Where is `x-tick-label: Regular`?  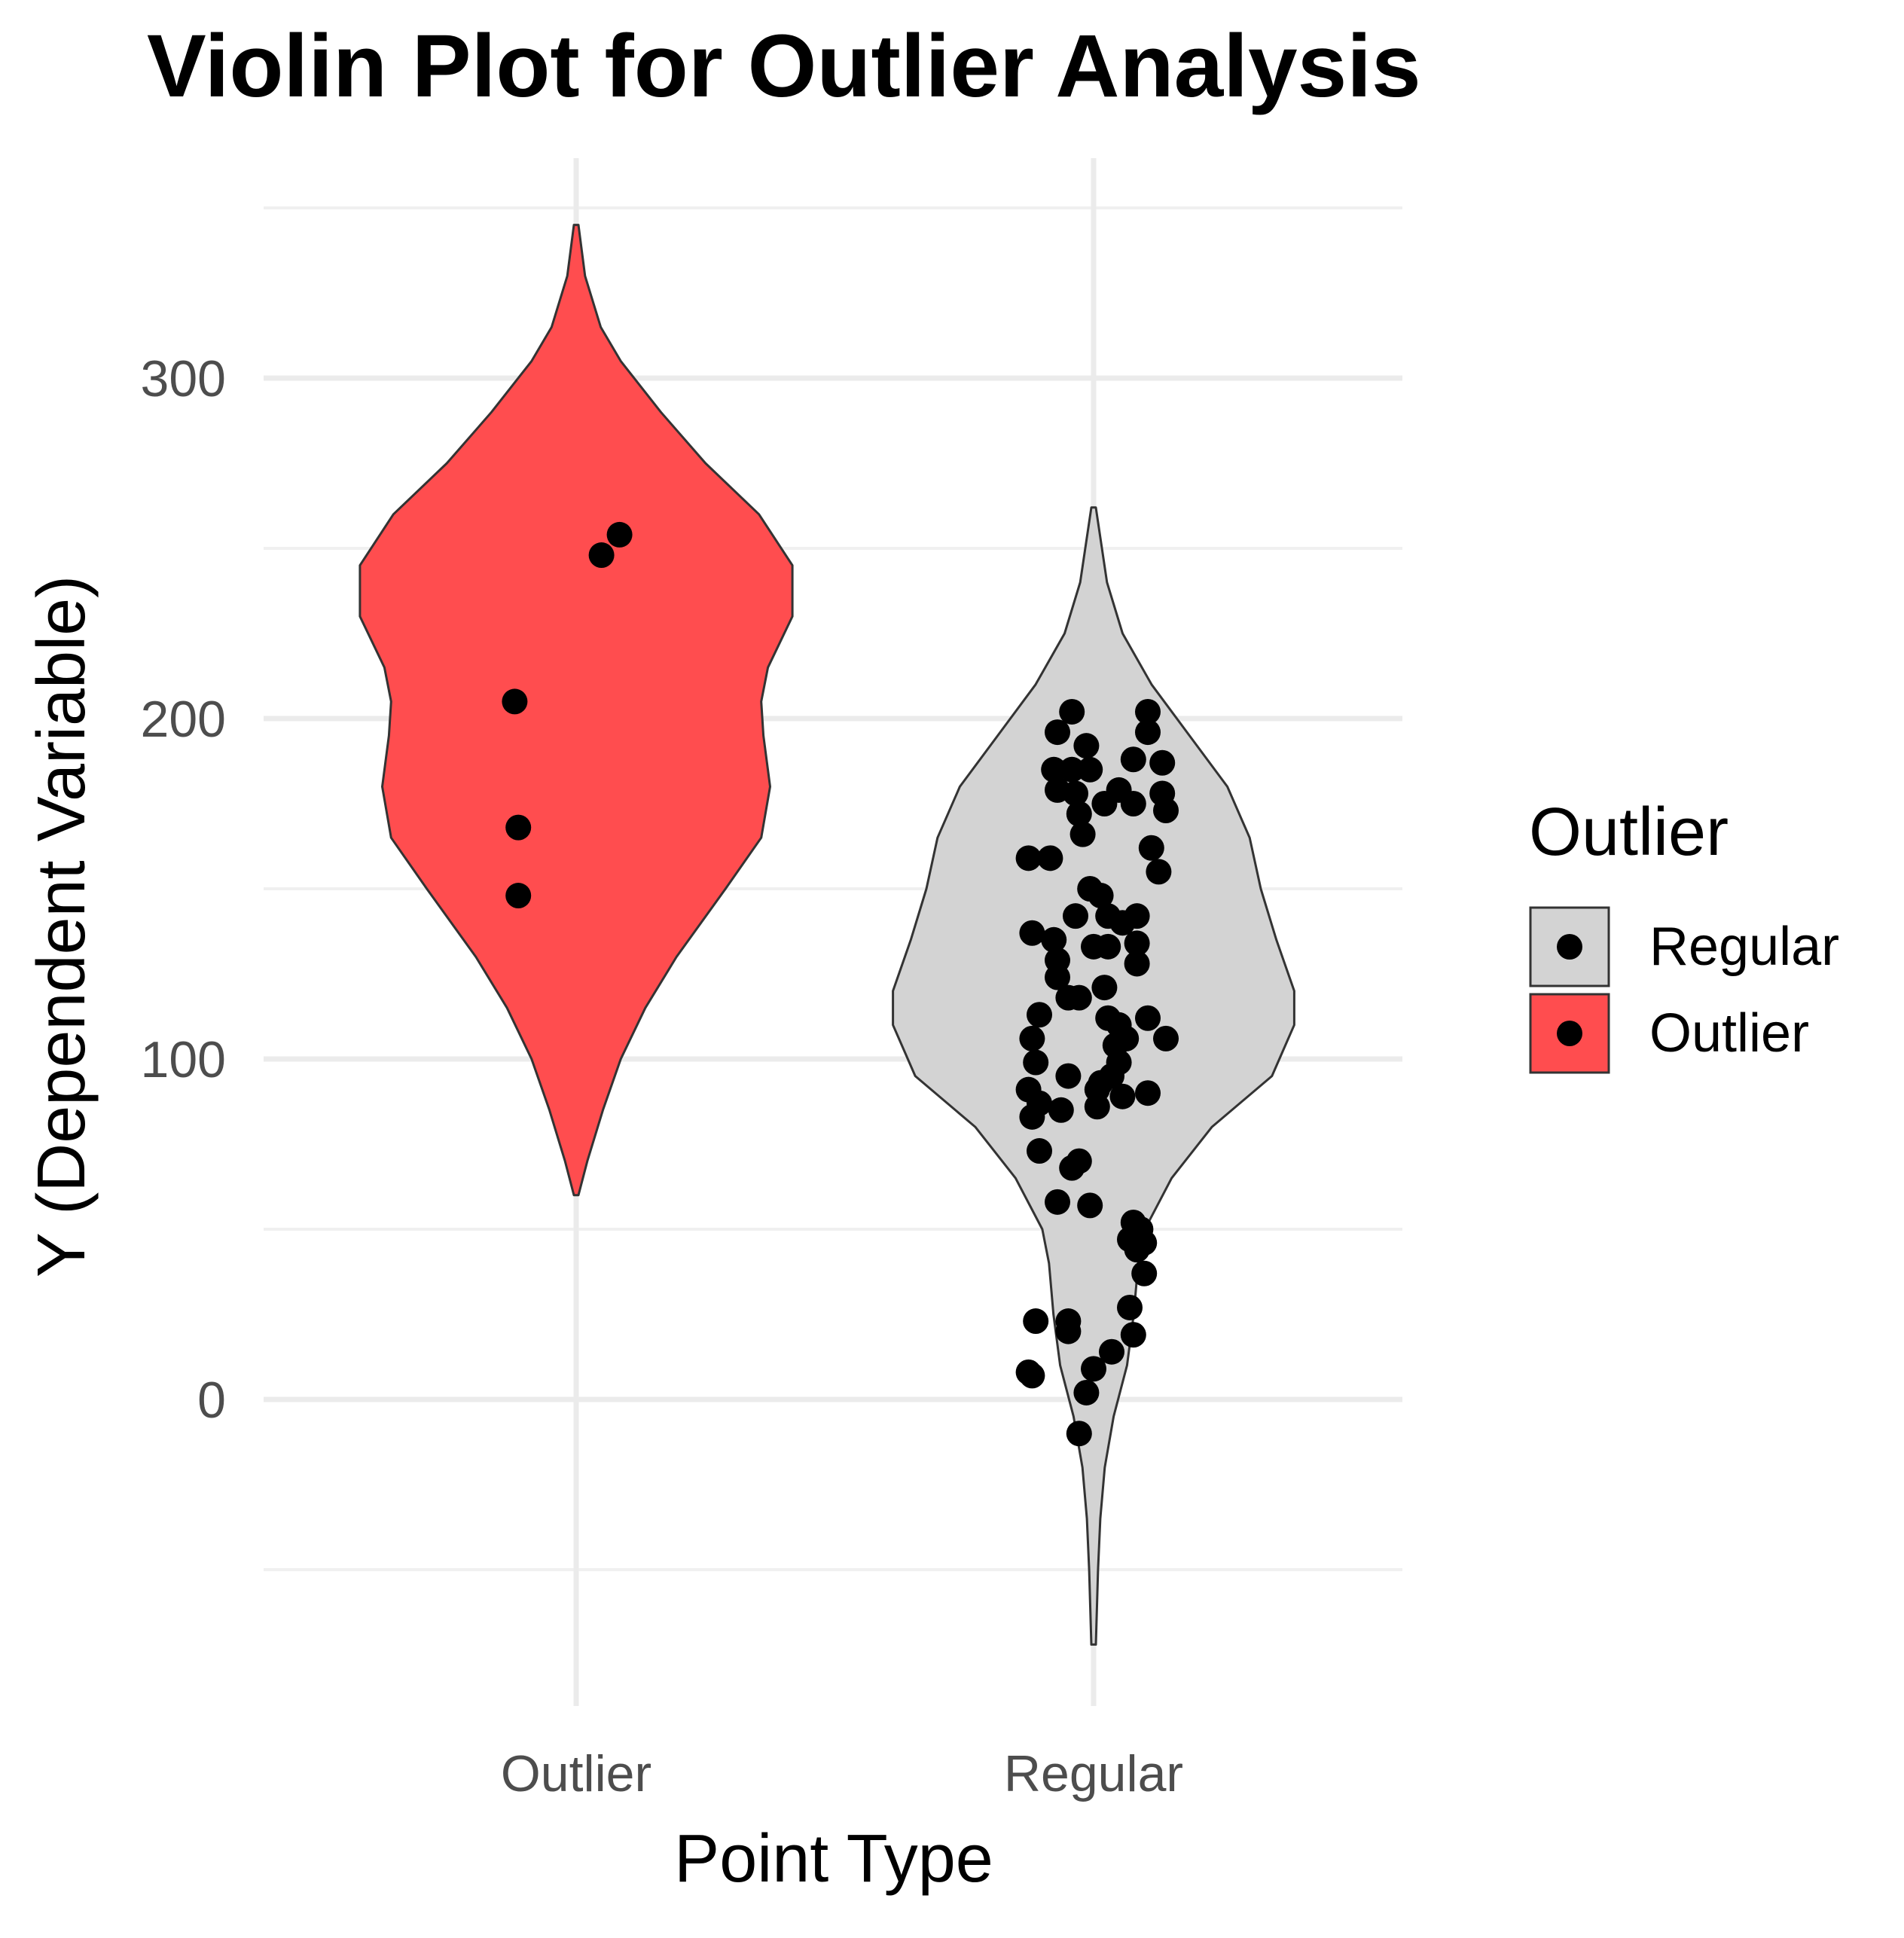 x-tick-label: Regular is located at coordinates (1093, 1773).